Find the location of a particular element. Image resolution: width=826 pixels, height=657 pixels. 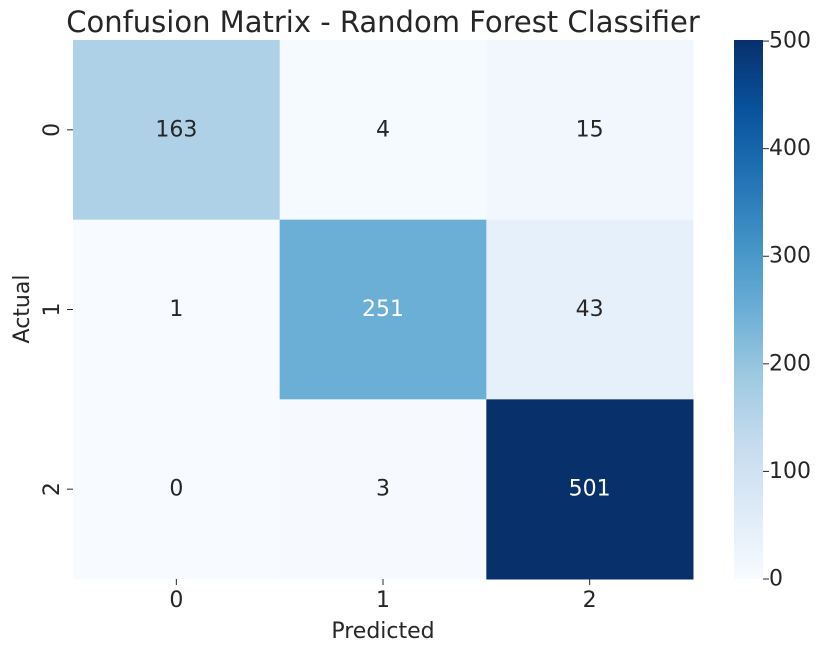

colorbar-tick-label-0: 0 is located at coordinates (776, 579).